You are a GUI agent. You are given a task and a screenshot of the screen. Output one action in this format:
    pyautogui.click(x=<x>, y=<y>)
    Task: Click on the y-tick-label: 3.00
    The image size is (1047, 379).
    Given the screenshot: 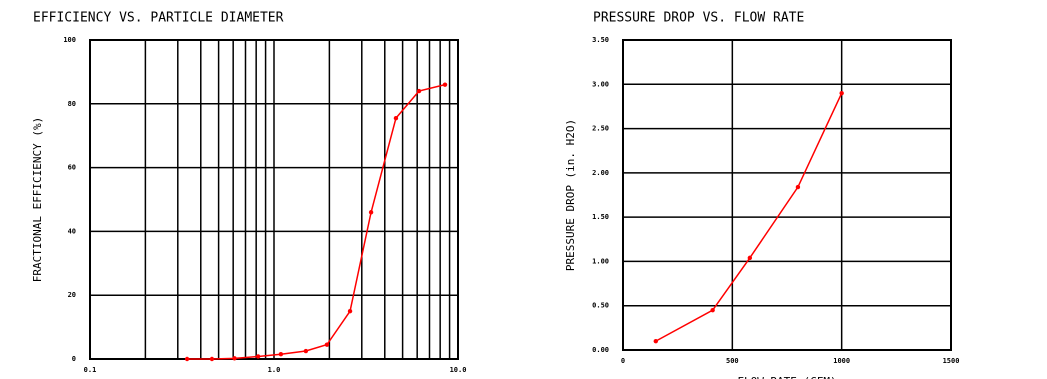 What is the action you would take?
    pyautogui.click(x=600, y=84)
    